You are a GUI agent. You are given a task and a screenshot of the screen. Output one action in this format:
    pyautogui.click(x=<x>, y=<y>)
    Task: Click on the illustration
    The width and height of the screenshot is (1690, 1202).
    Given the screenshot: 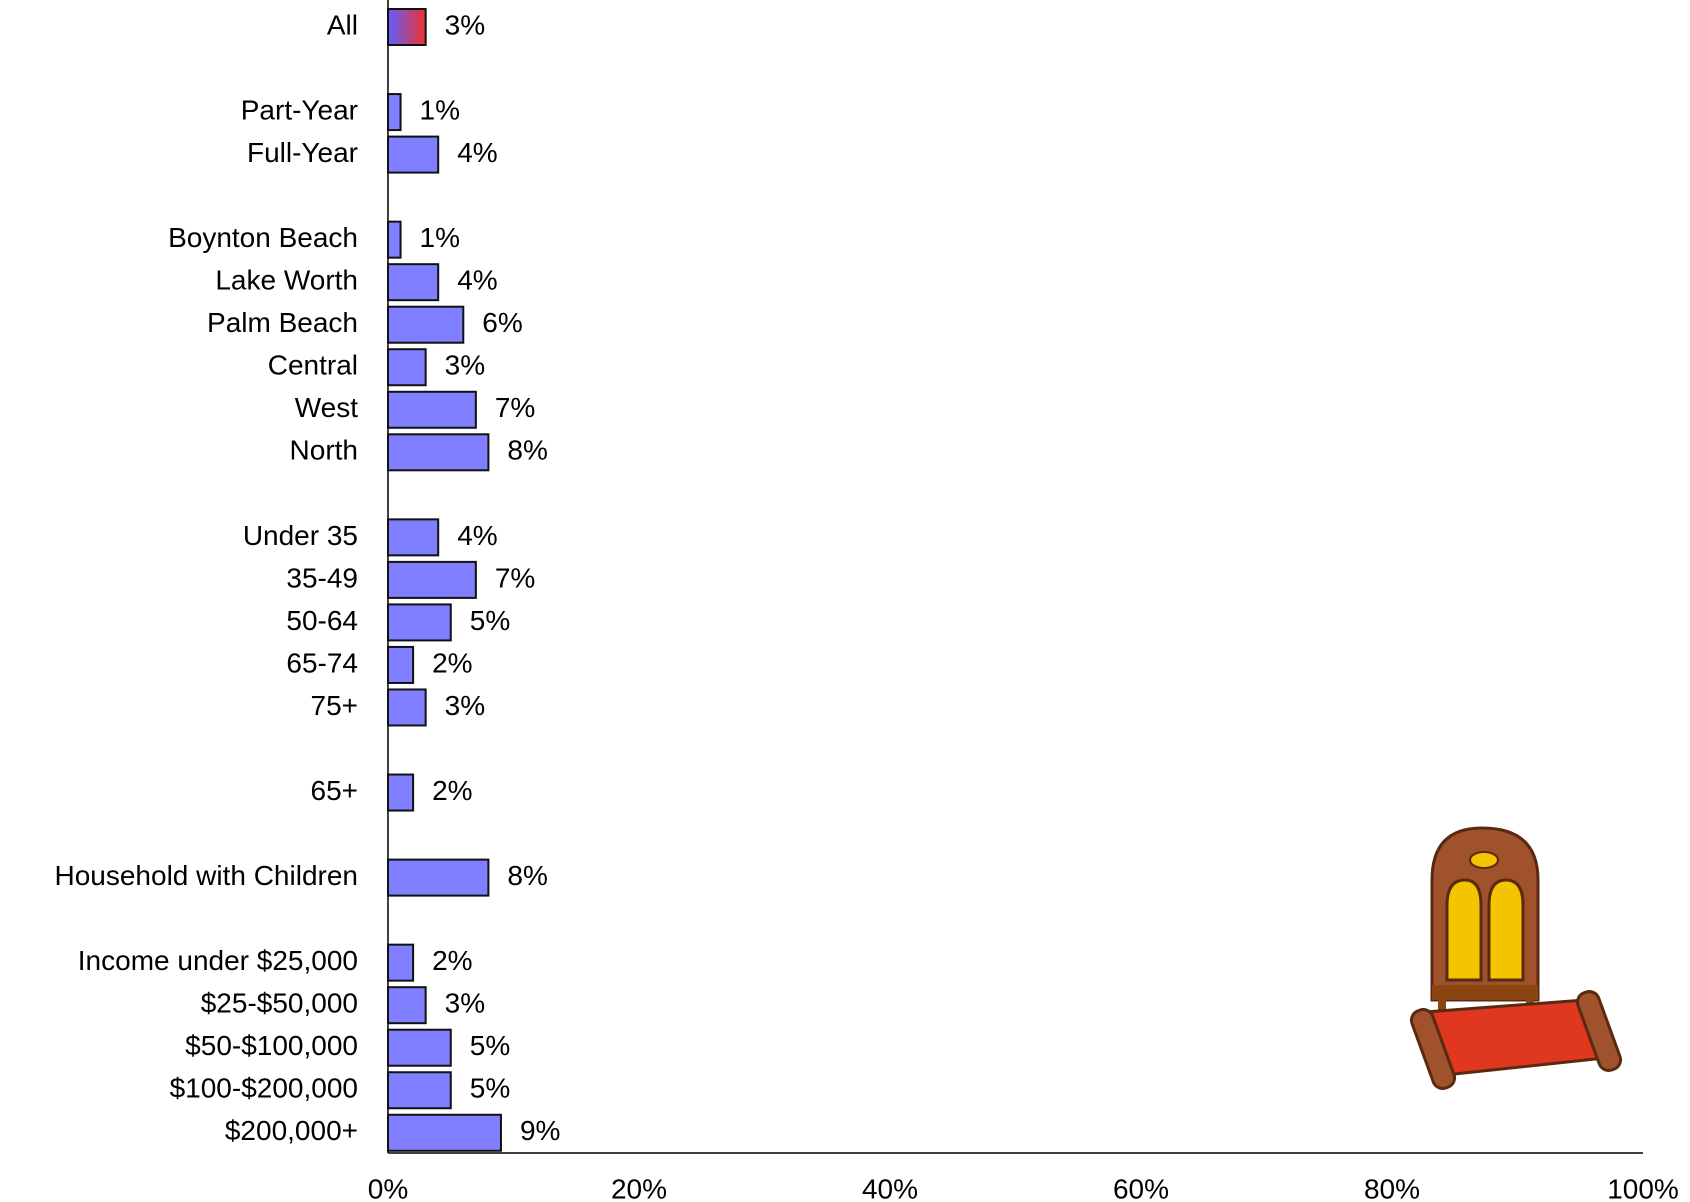 What is the action you would take?
    pyautogui.click(x=1516, y=958)
    